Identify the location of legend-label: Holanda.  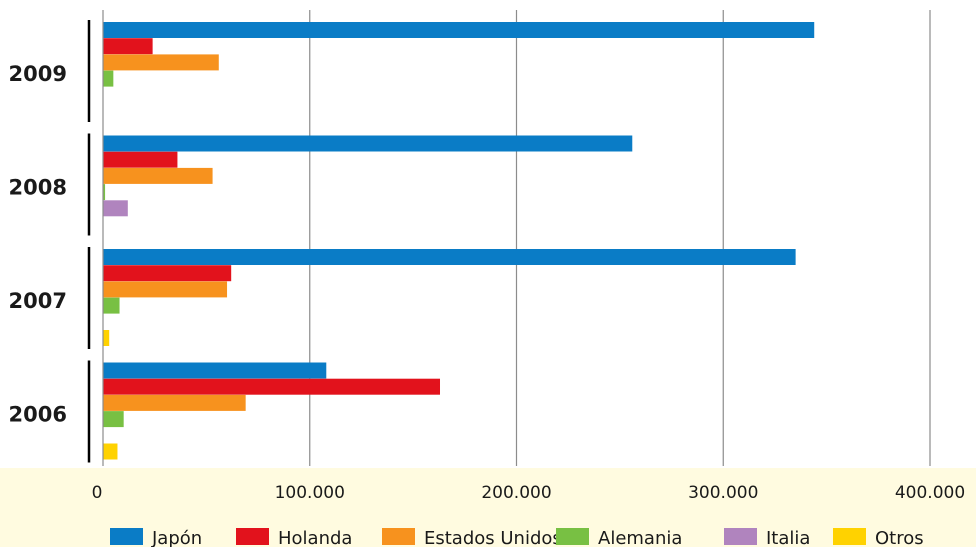
(315, 537).